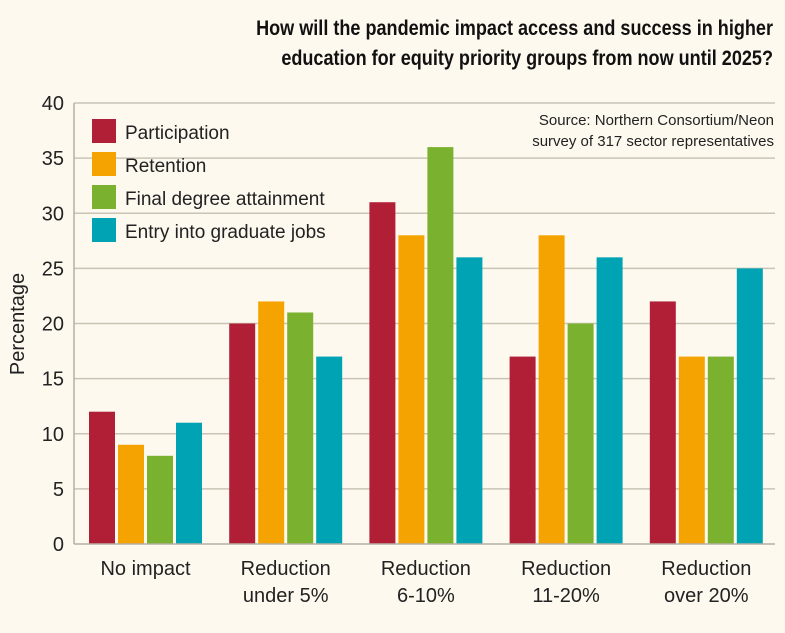  What do you see at coordinates (286, 596) in the screenshot?
I see `x-category-label: under 5%` at bounding box center [286, 596].